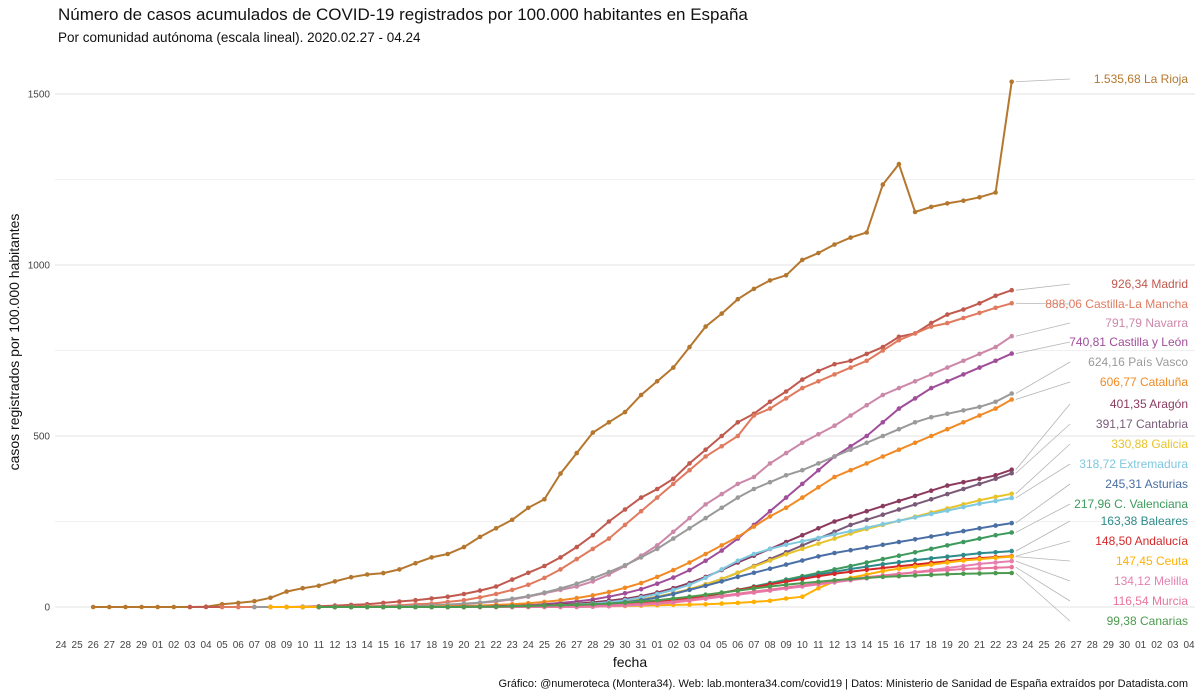 This screenshot has height=700, width=1200. I want to click on x-tick-label: 29, so click(142, 645).